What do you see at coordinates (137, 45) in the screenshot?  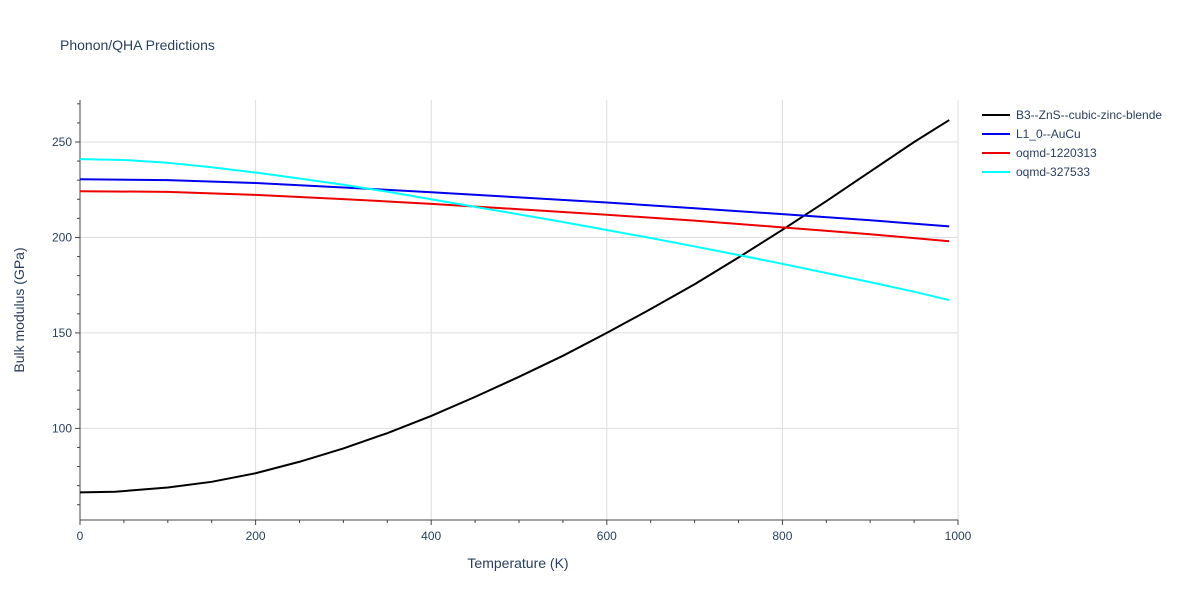 I see `chart-title: Phonon/QHA Predictions` at bounding box center [137, 45].